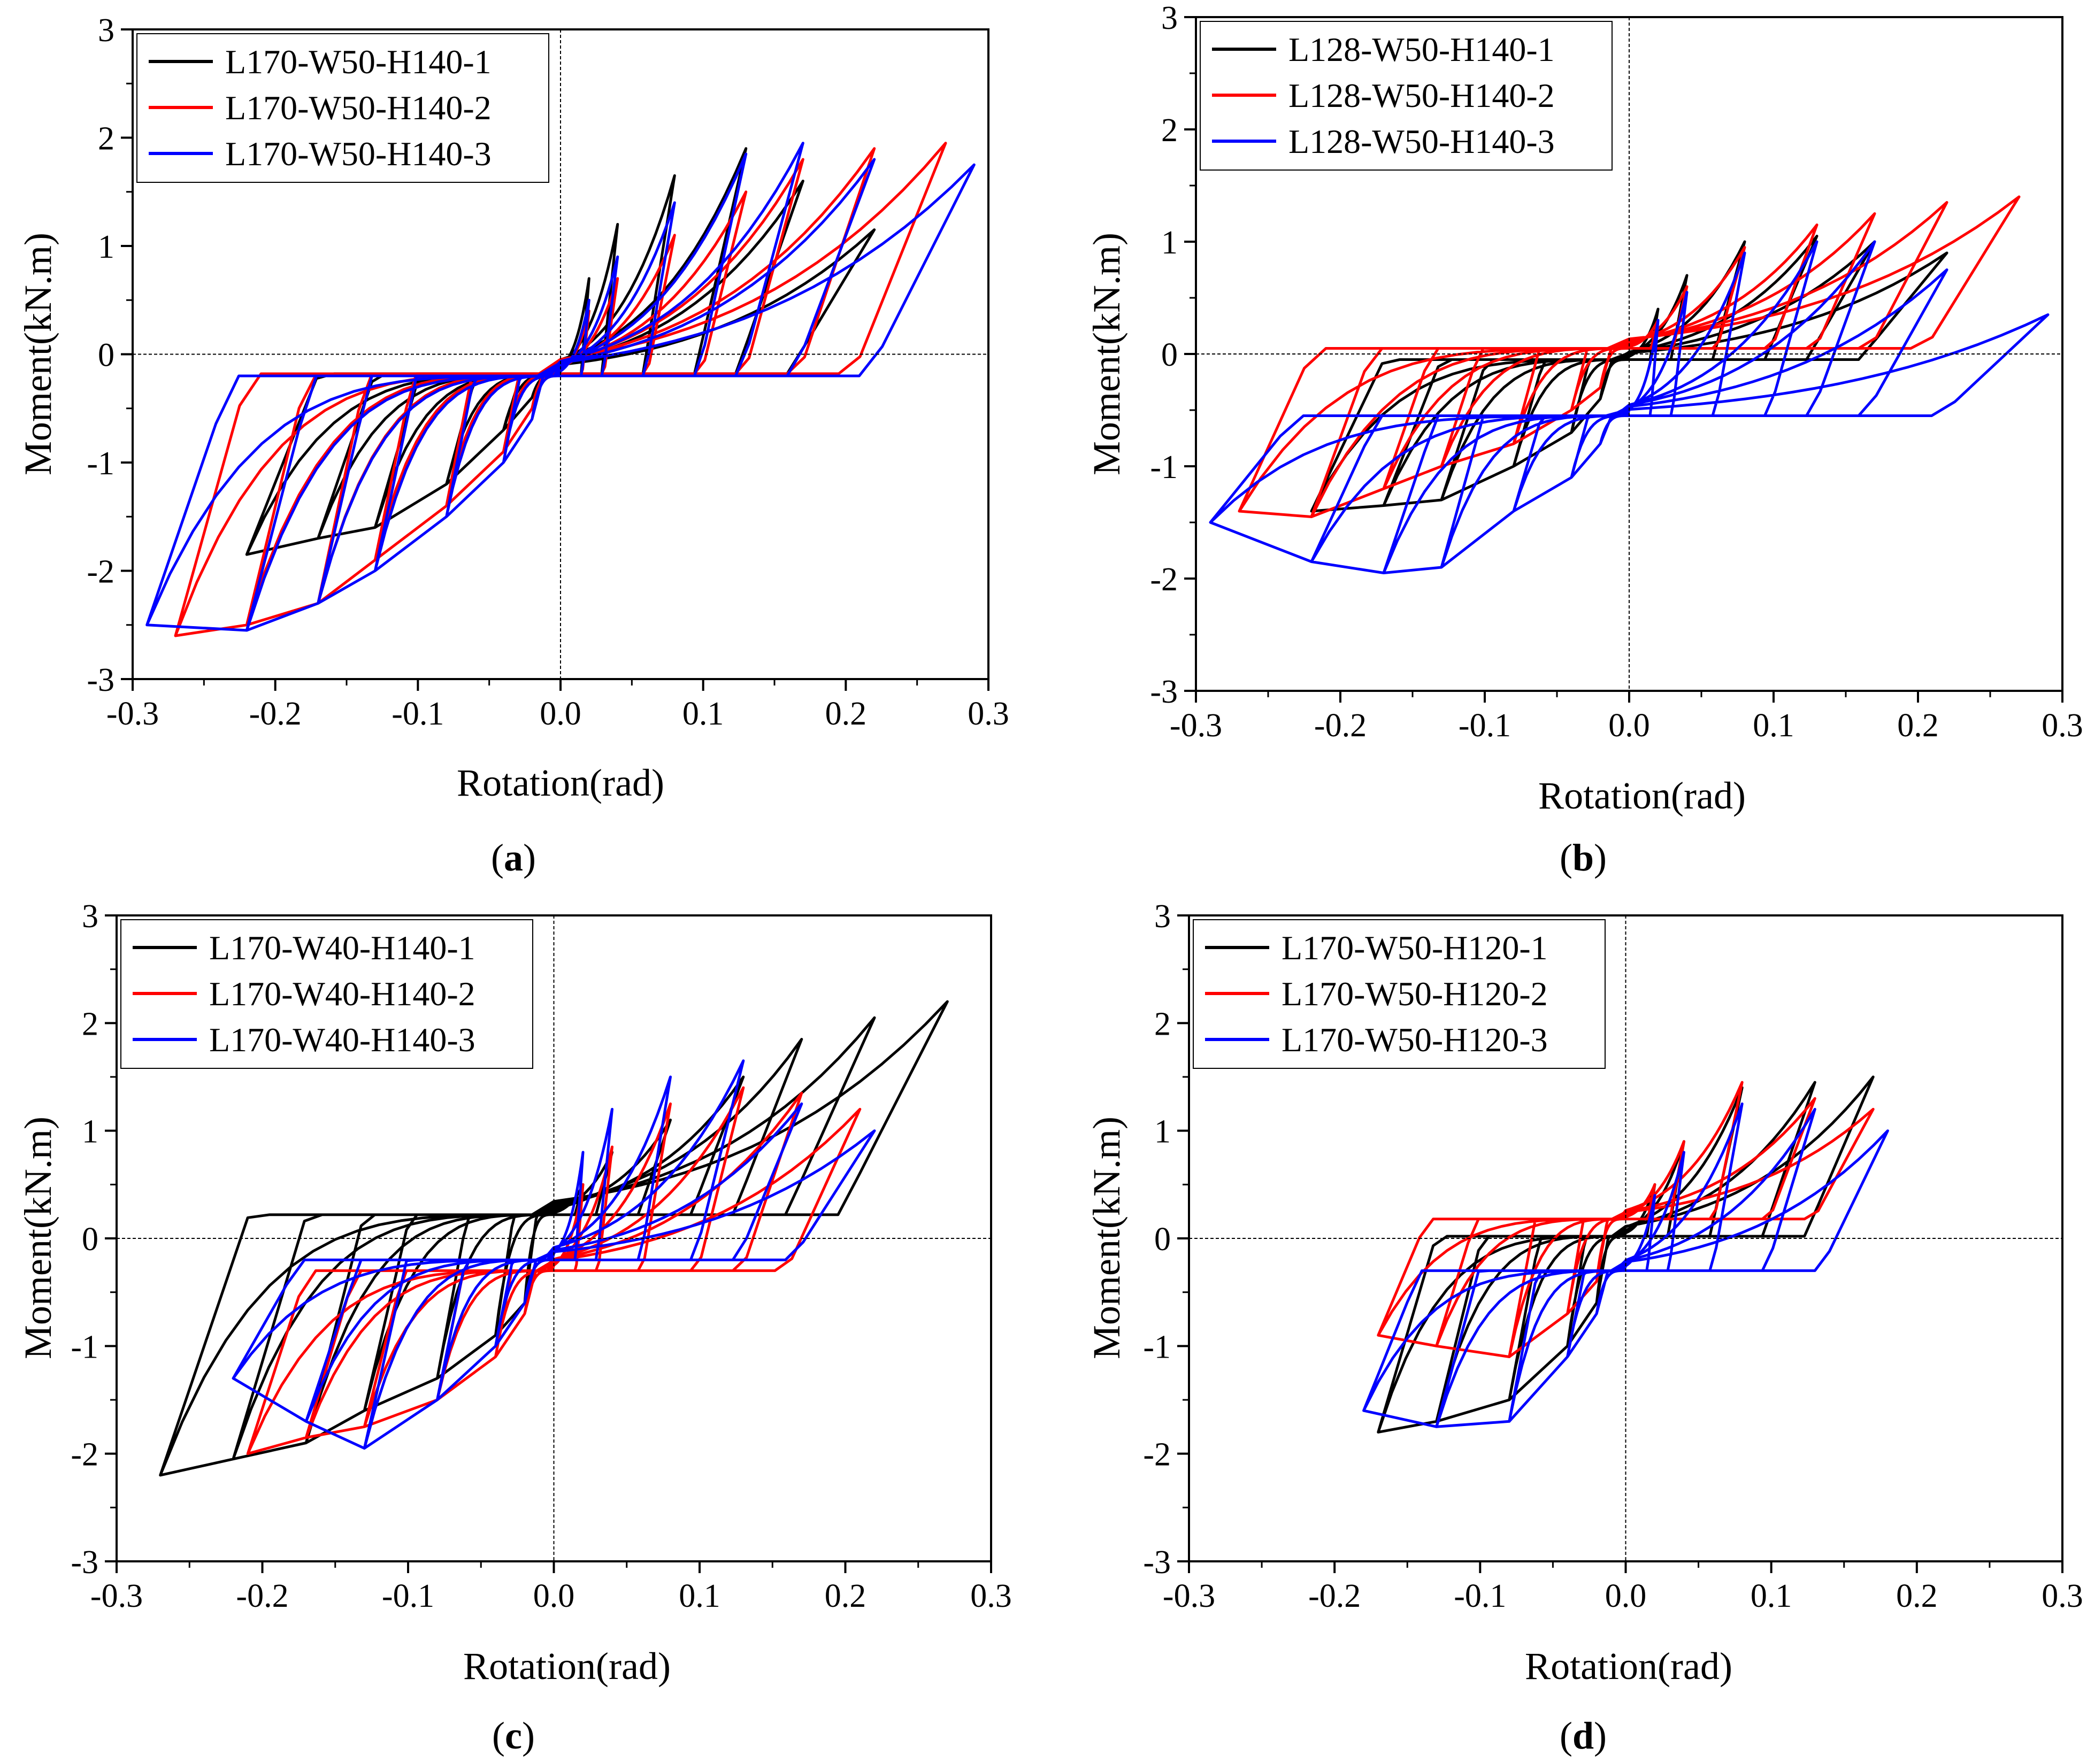 This screenshot has width=2087, height=1764. Describe the element at coordinates (358, 62) in the screenshot. I see `legend-label: L170-W50-H140-1` at that location.